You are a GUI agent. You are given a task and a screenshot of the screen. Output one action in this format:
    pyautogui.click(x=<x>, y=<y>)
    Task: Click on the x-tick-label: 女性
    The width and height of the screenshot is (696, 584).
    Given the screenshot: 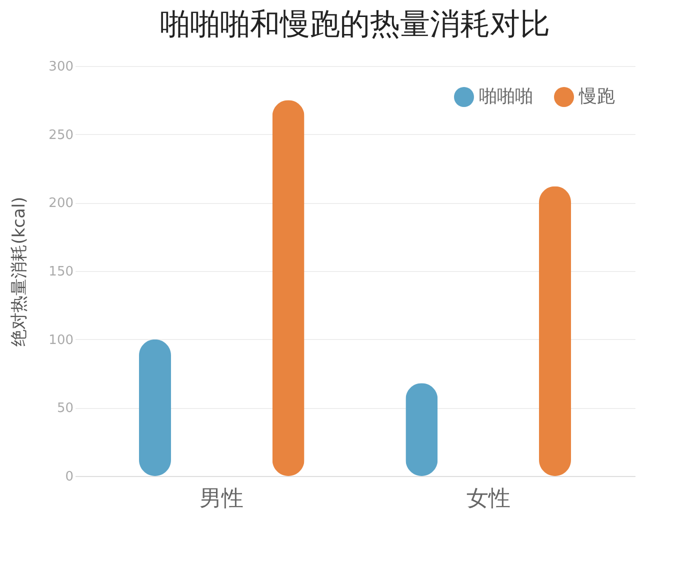 What is the action you would take?
    pyautogui.click(x=488, y=499)
    